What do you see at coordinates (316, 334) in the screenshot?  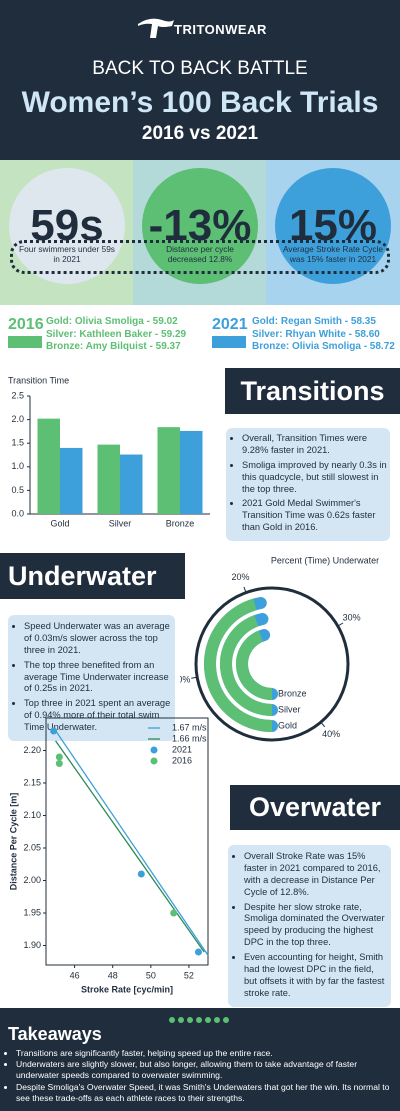 I see `result-line: Silver: Rhyan White - 58.60` at bounding box center [316, 334].